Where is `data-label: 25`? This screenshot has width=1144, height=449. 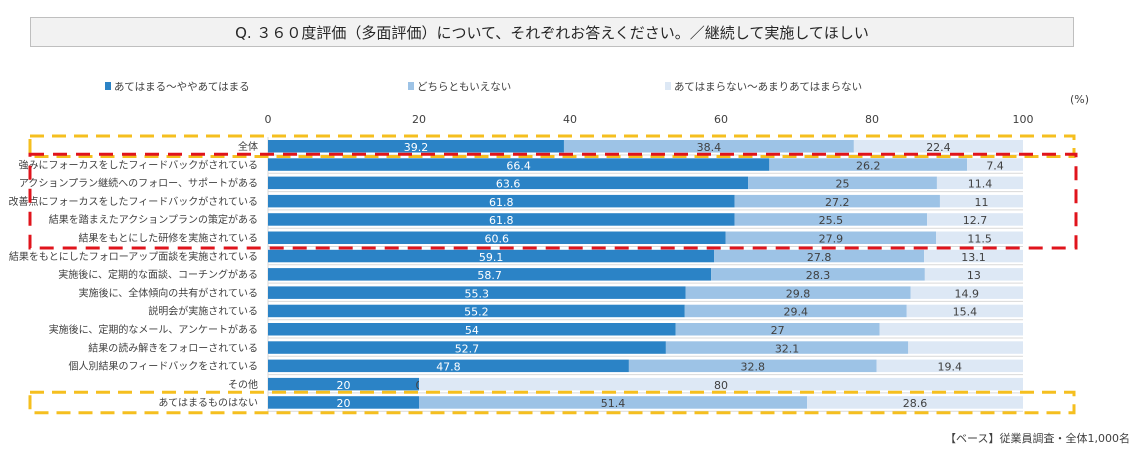 data-label: 25 is located at coordinates (843, 184).